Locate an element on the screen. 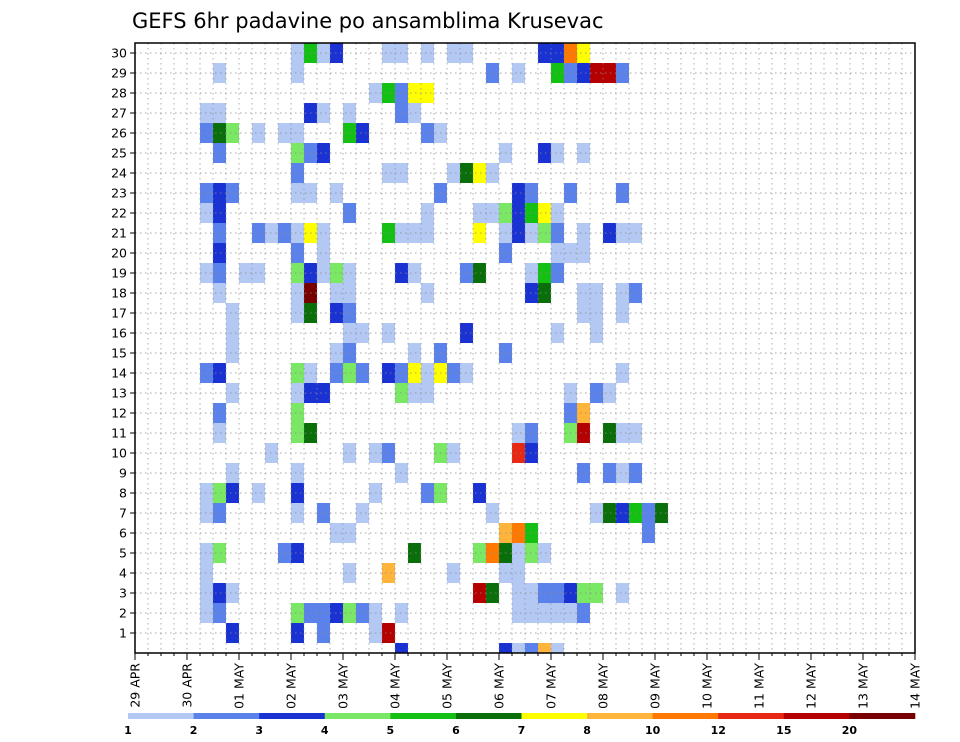  legend-label: 3 is located at coordinates (259, 730).